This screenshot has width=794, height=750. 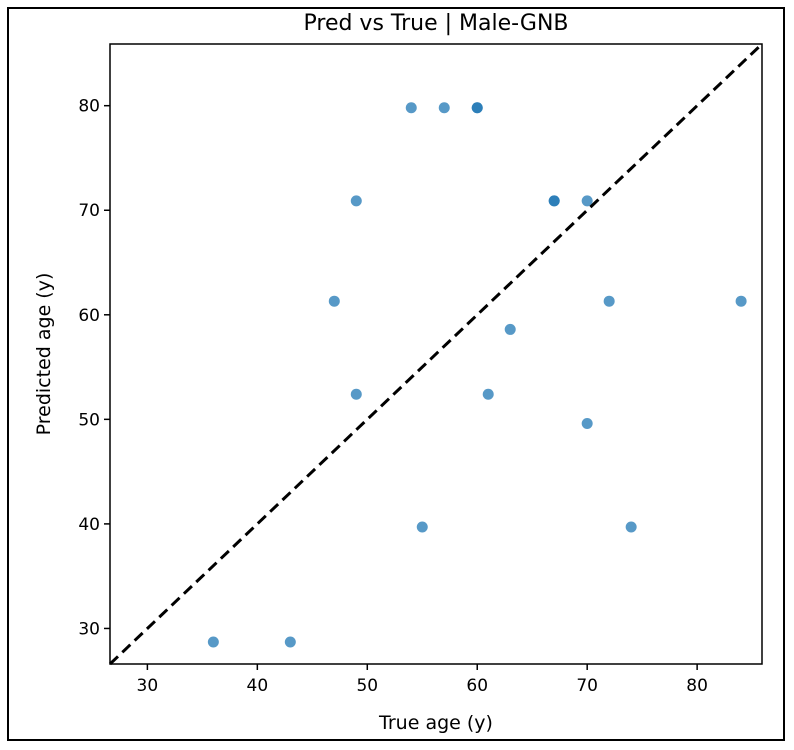 I want to click on x-tick-label-3: 60, so click(x=477, y=686).